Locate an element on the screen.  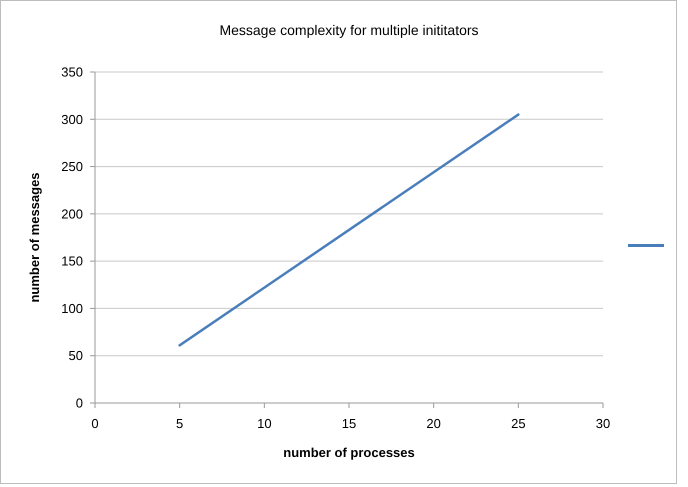
y-tick-label: 250 is located at coordinates (72, 166).